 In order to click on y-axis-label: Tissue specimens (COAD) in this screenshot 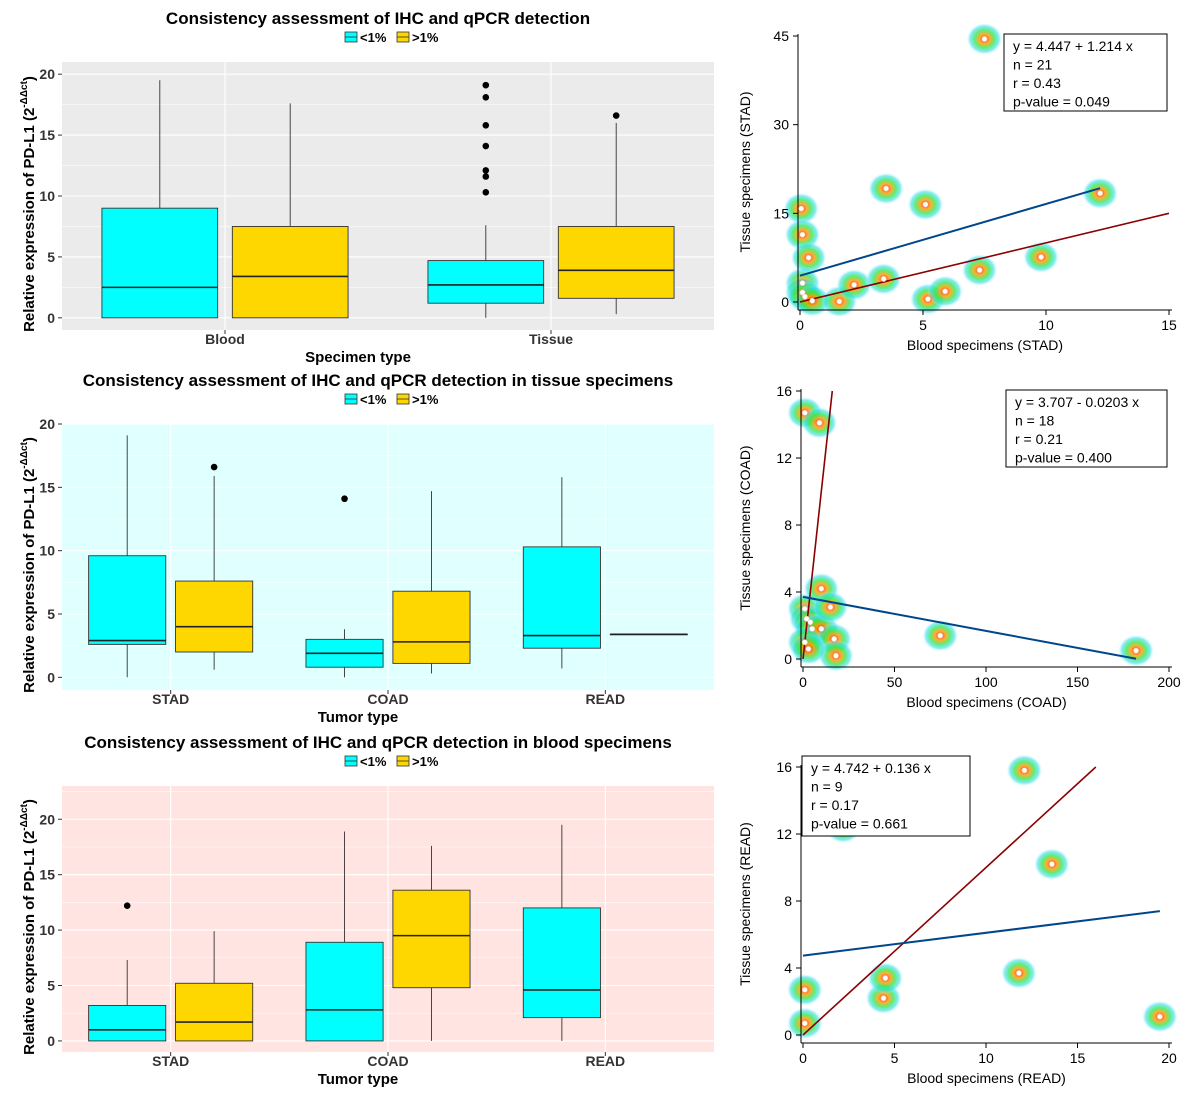, I will do `click(745, 527)`.